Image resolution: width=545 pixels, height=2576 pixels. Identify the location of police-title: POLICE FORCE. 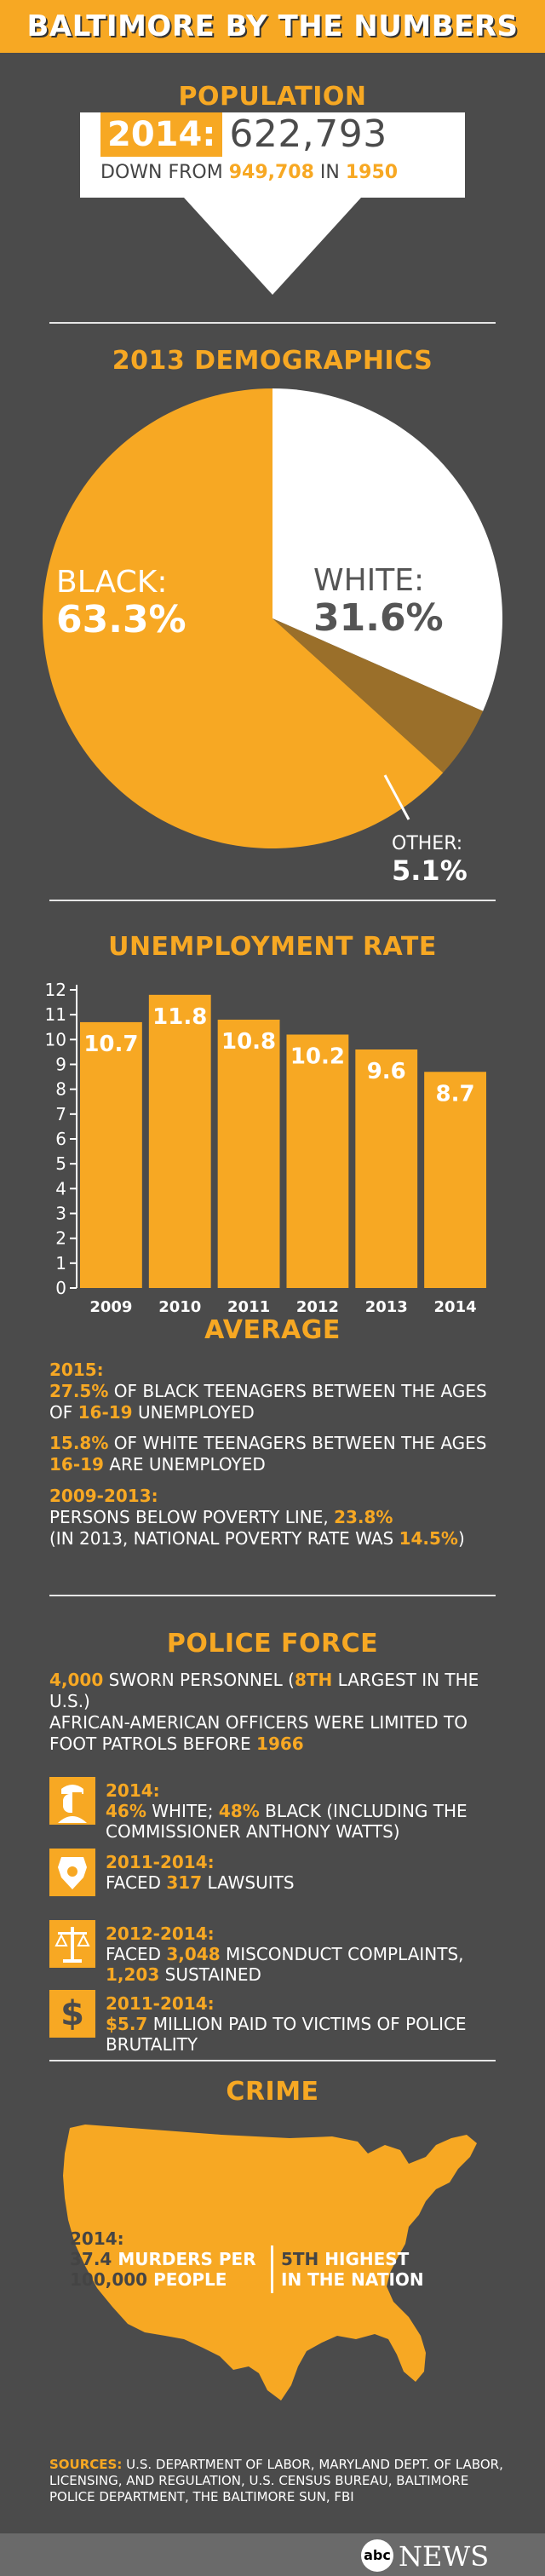
(272, 1644).